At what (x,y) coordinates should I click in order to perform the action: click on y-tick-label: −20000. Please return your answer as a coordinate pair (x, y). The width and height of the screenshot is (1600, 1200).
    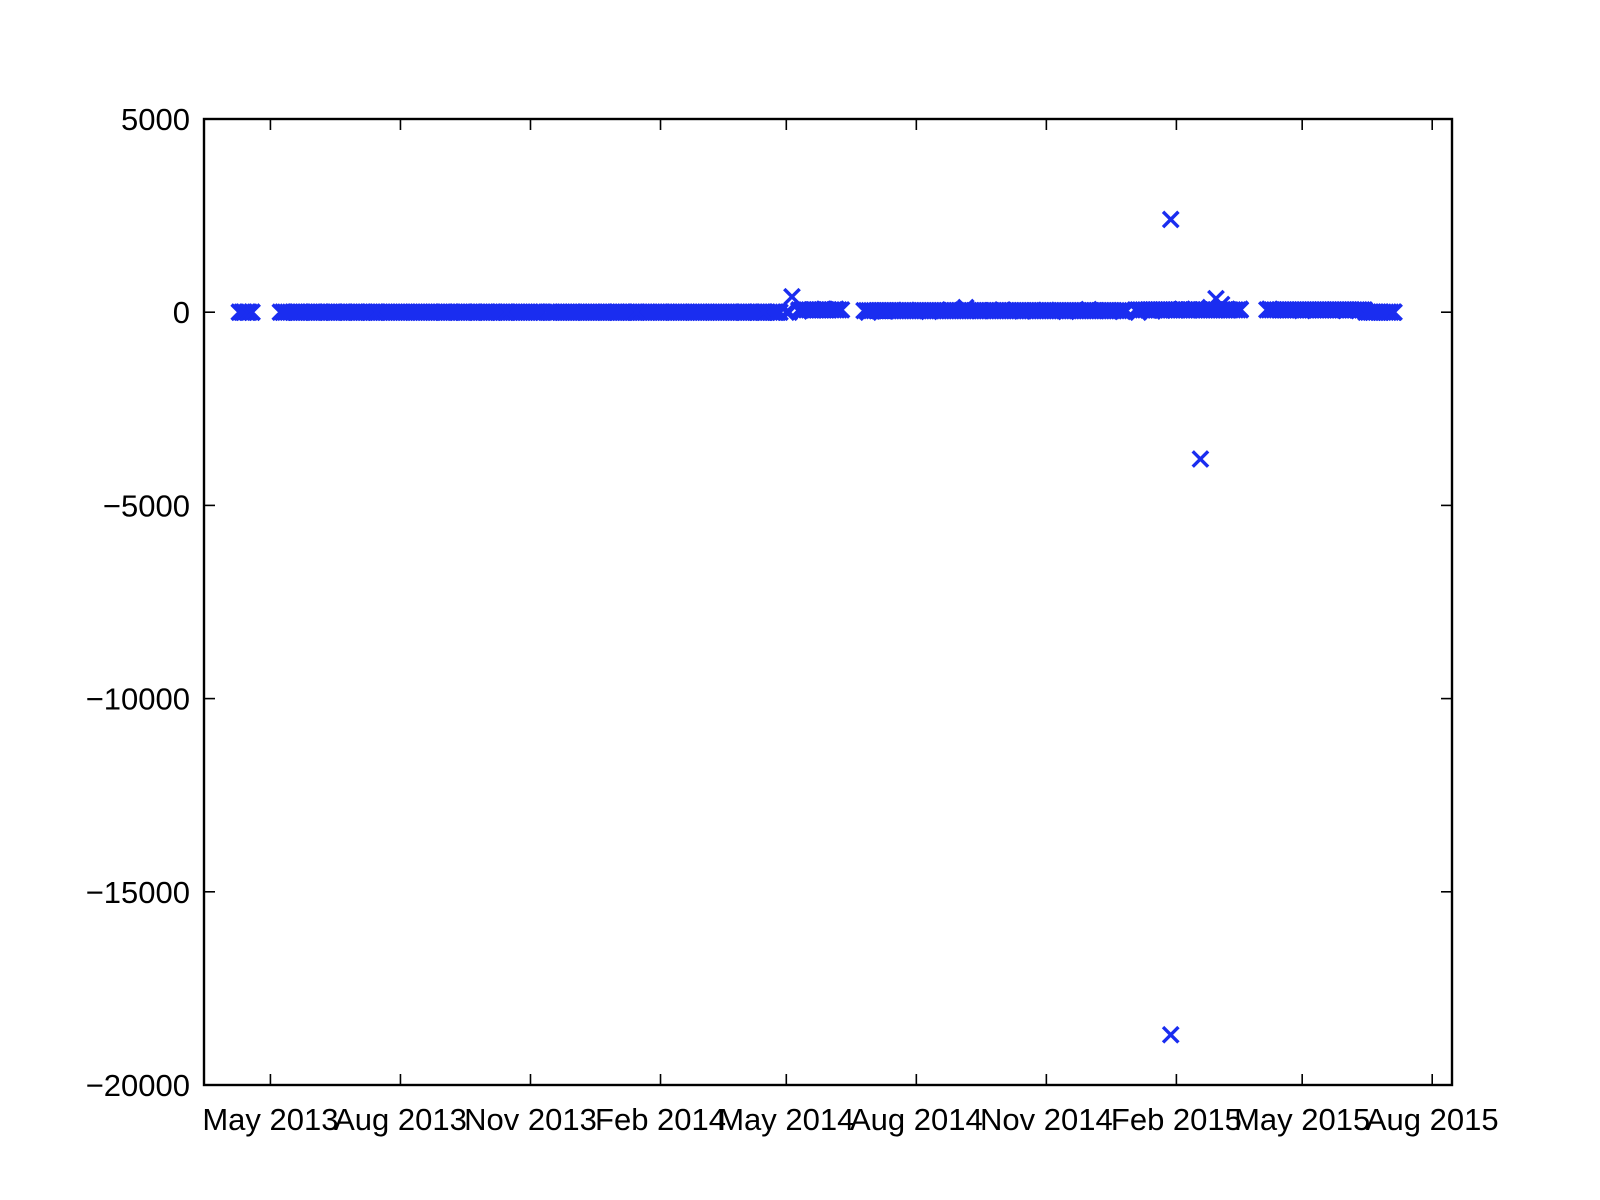
    Looking at the image, I should click on (138, 1085).